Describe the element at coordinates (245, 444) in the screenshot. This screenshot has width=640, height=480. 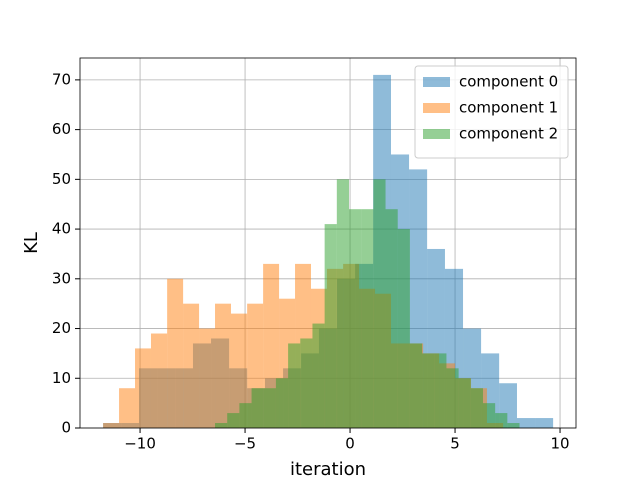
I see `x-tick-label: −5` at that location.